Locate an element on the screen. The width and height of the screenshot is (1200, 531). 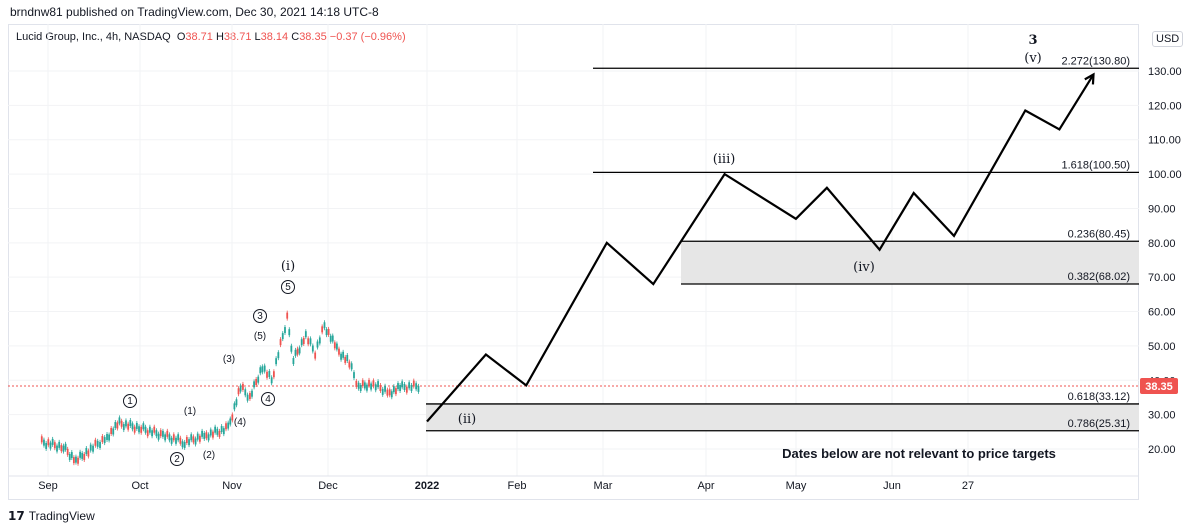
fib-level-label: 0.786(25.31) is located at coordinates (1099, 424).